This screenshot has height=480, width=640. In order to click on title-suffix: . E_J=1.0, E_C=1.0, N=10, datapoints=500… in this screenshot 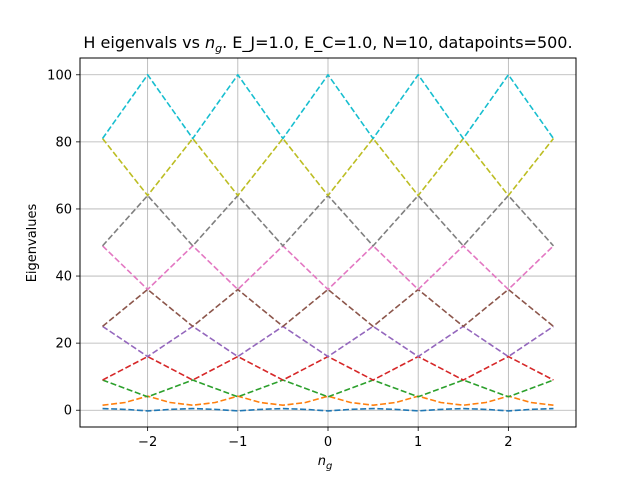, I will do `click(397, 43)`.